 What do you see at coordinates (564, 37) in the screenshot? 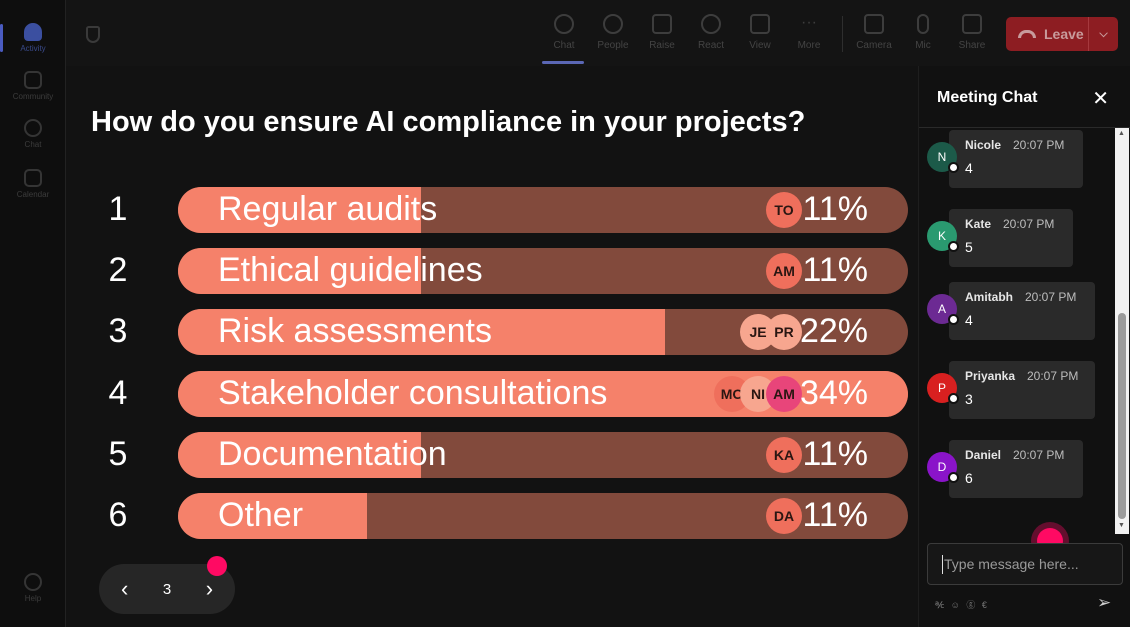
I see `toolbar-chat-button: Chat` at bounding box center [564, 37].